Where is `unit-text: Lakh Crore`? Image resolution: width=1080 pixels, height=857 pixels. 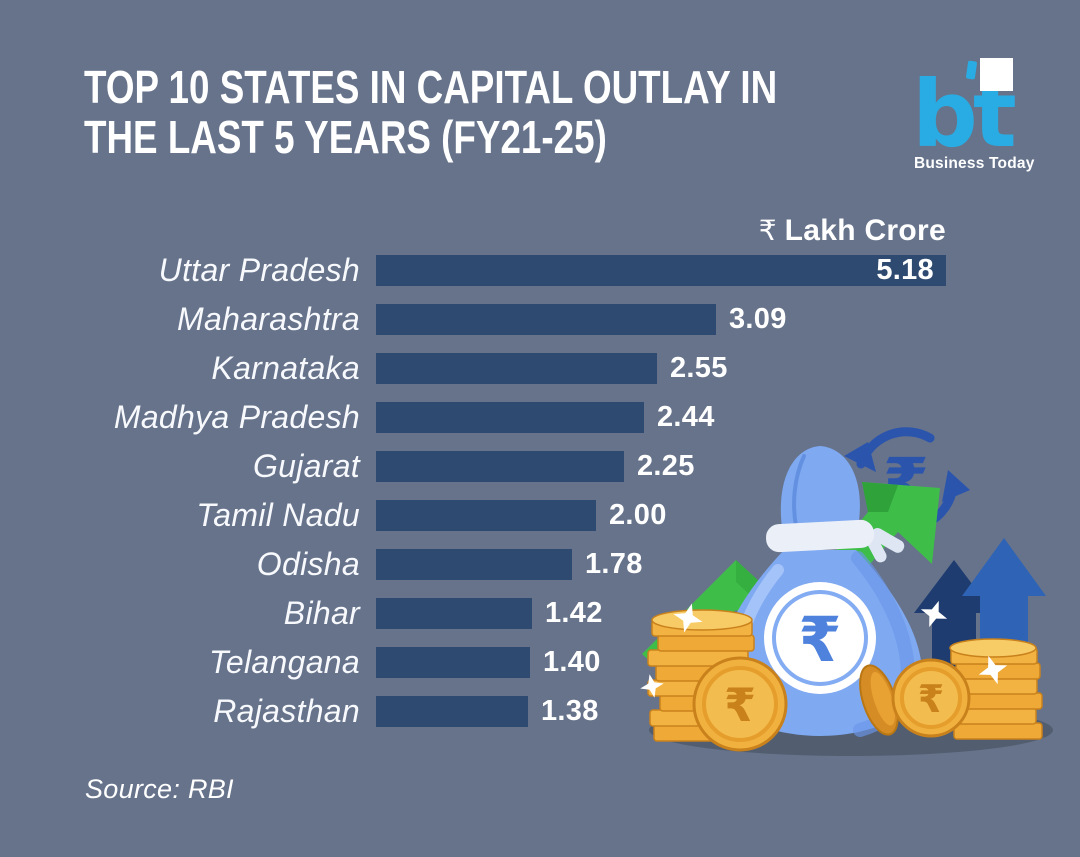
unit-text: Lakh Crore is located at coordinates (865, 230).